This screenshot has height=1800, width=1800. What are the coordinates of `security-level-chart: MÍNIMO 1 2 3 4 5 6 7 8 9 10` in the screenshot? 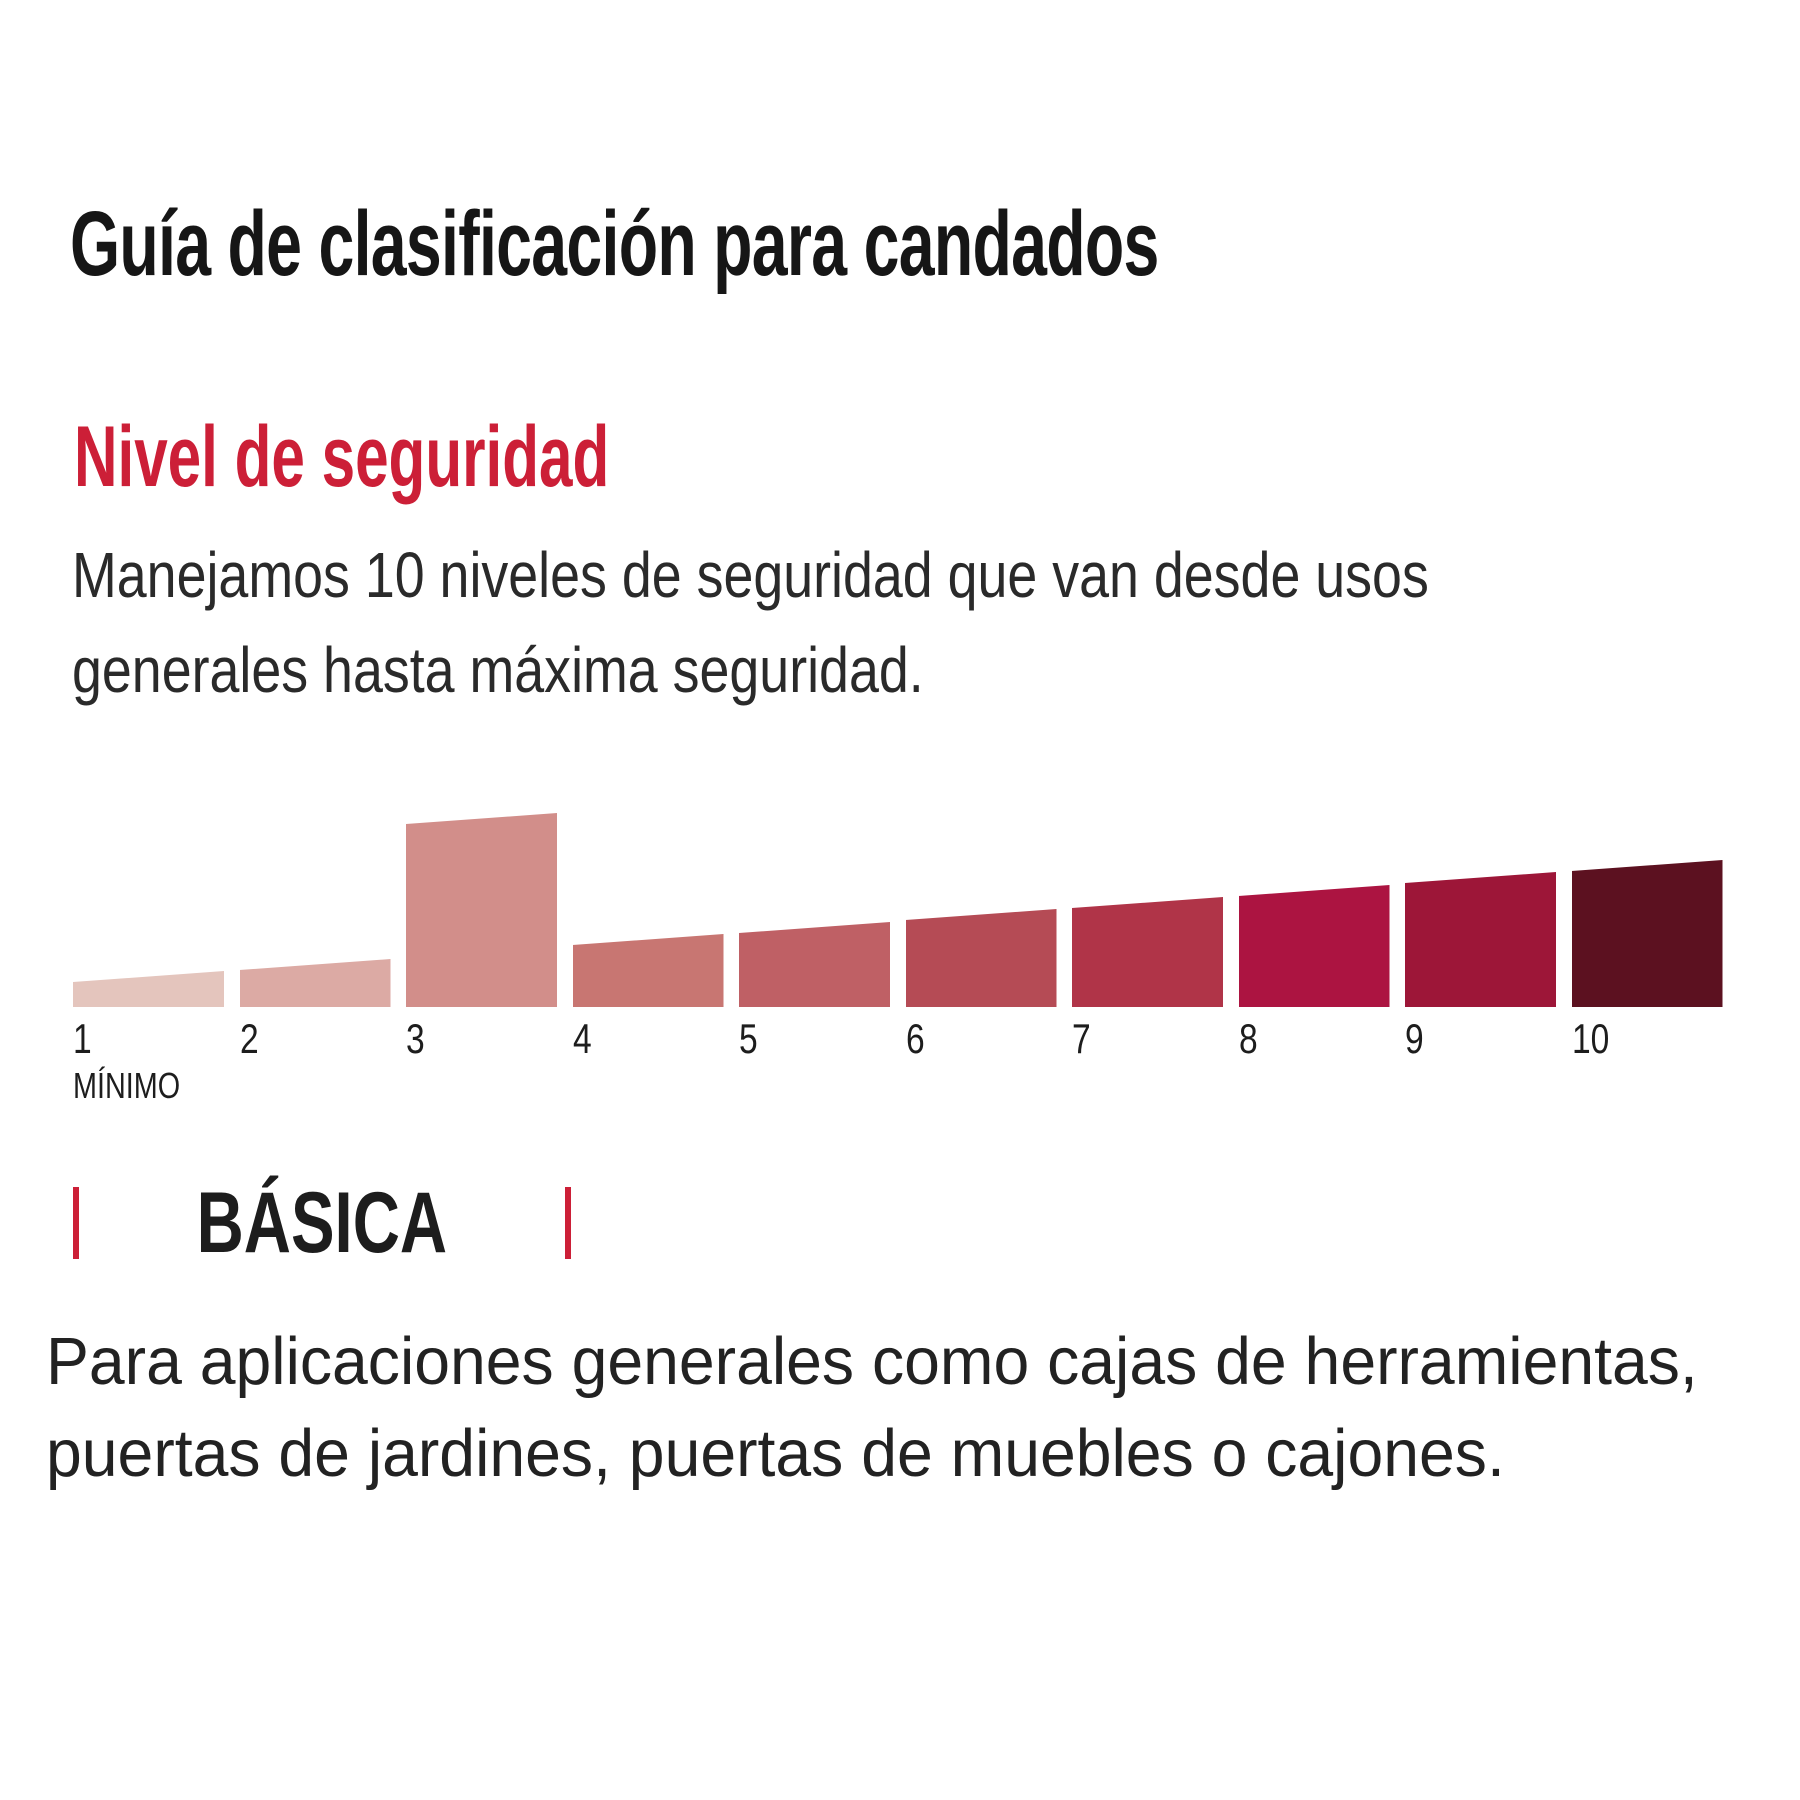 It's located at (899, 958).